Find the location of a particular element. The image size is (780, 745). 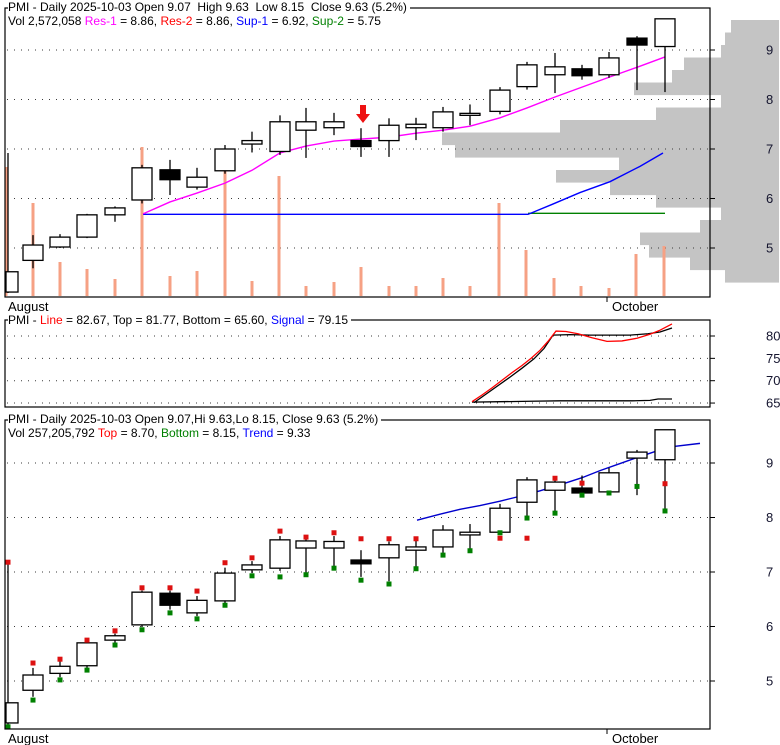

legend-segment: Trend is located at coordinates (258, 433).